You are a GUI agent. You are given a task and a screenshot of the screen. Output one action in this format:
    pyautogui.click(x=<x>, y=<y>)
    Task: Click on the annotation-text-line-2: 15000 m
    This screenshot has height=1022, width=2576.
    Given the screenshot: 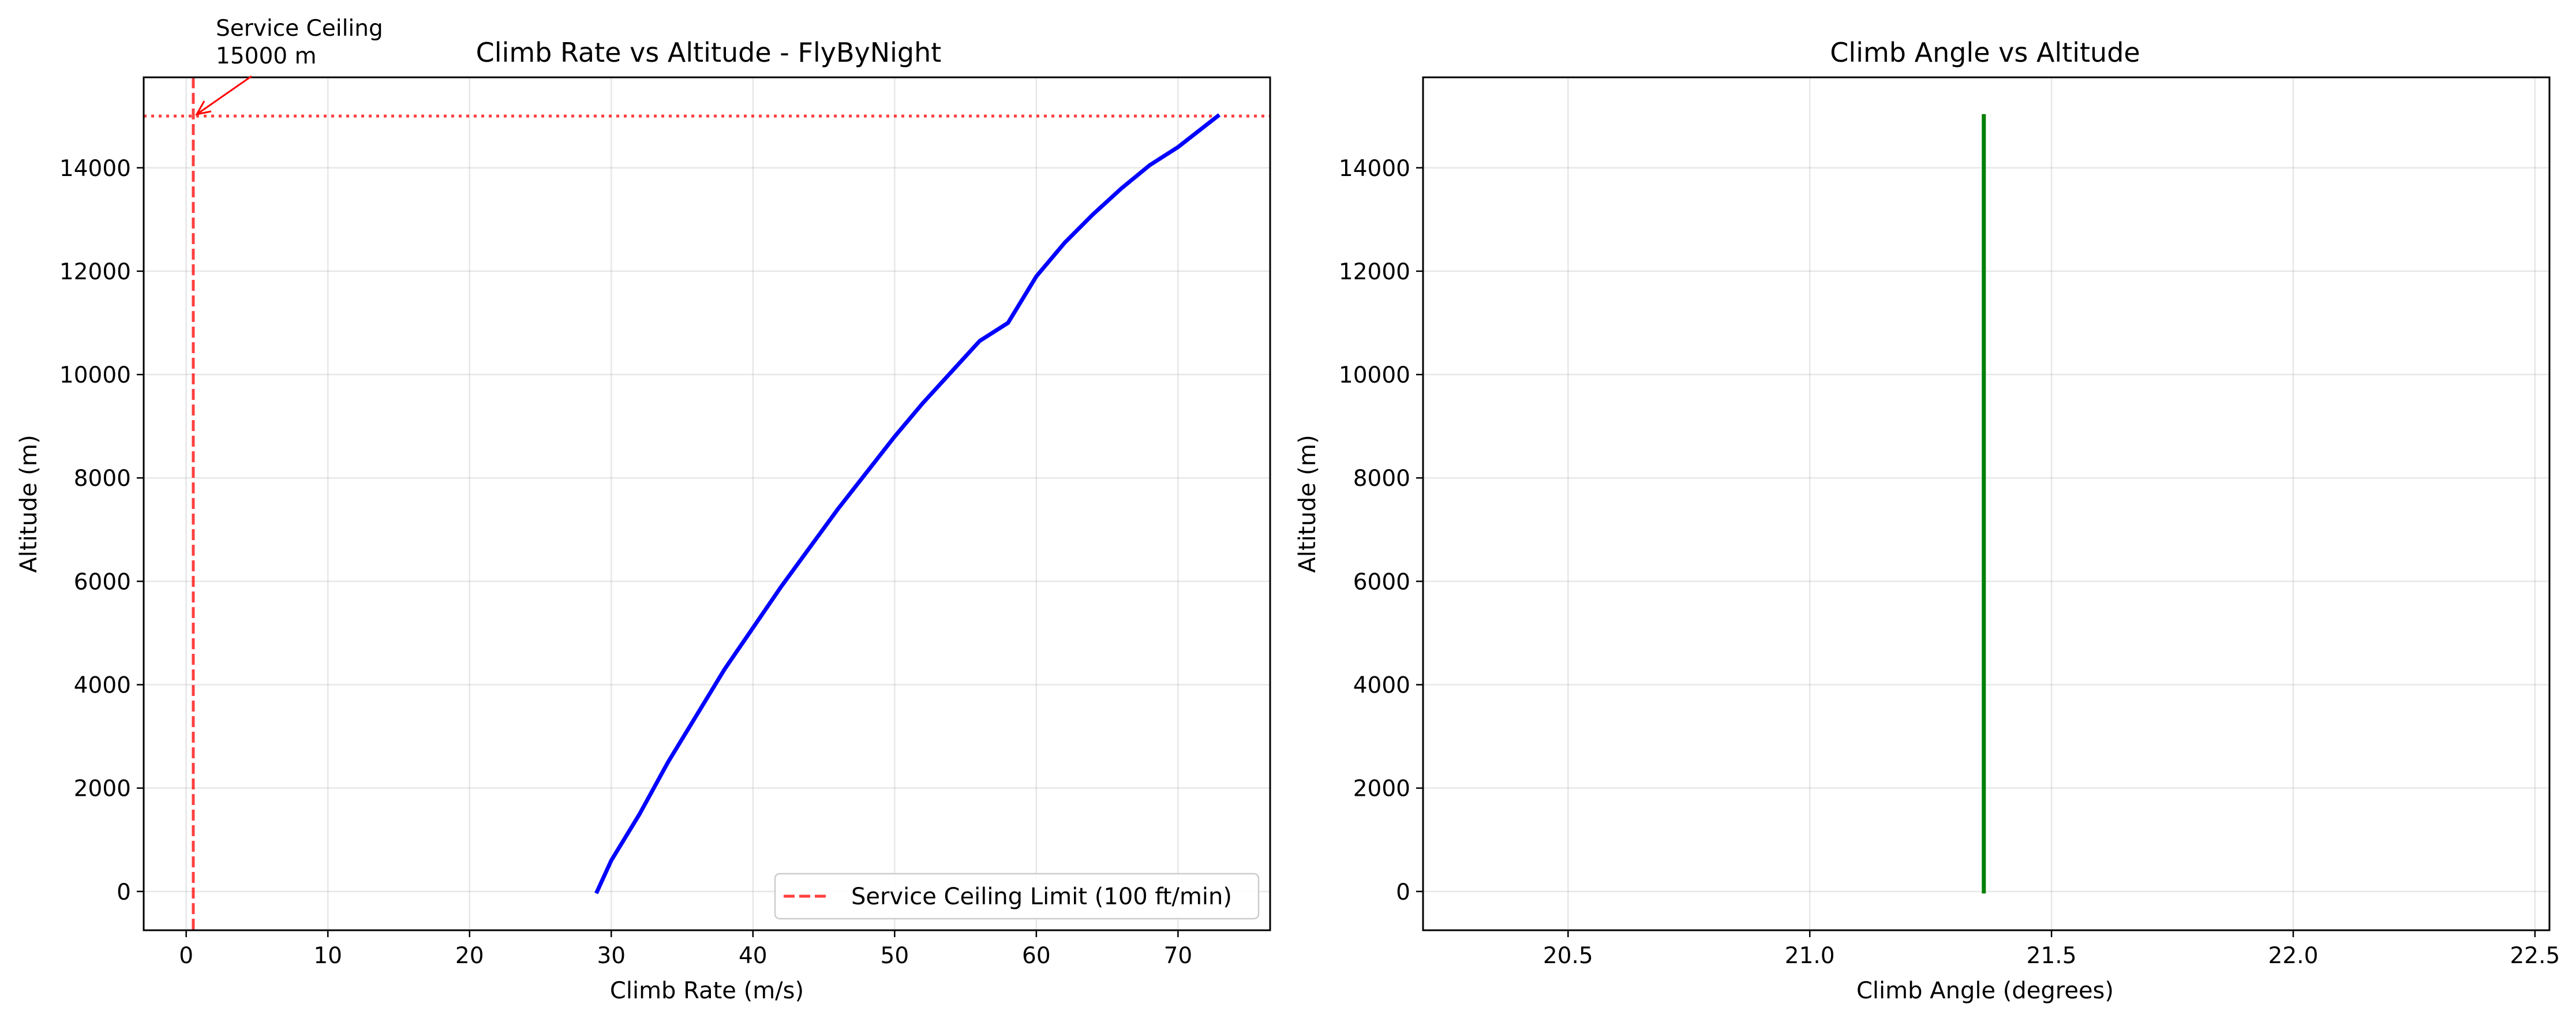 What is the action you would take?
    pyautogui.click(x=266, y=56)
    